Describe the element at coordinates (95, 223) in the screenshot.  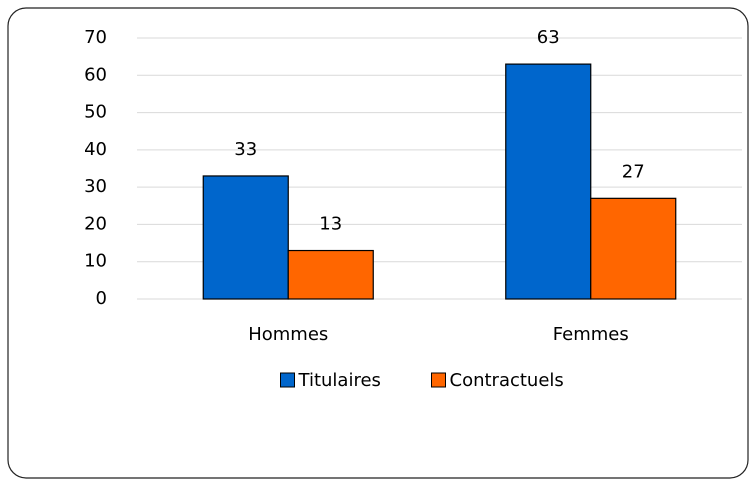
I see `y-tick-label: 20` at that location.